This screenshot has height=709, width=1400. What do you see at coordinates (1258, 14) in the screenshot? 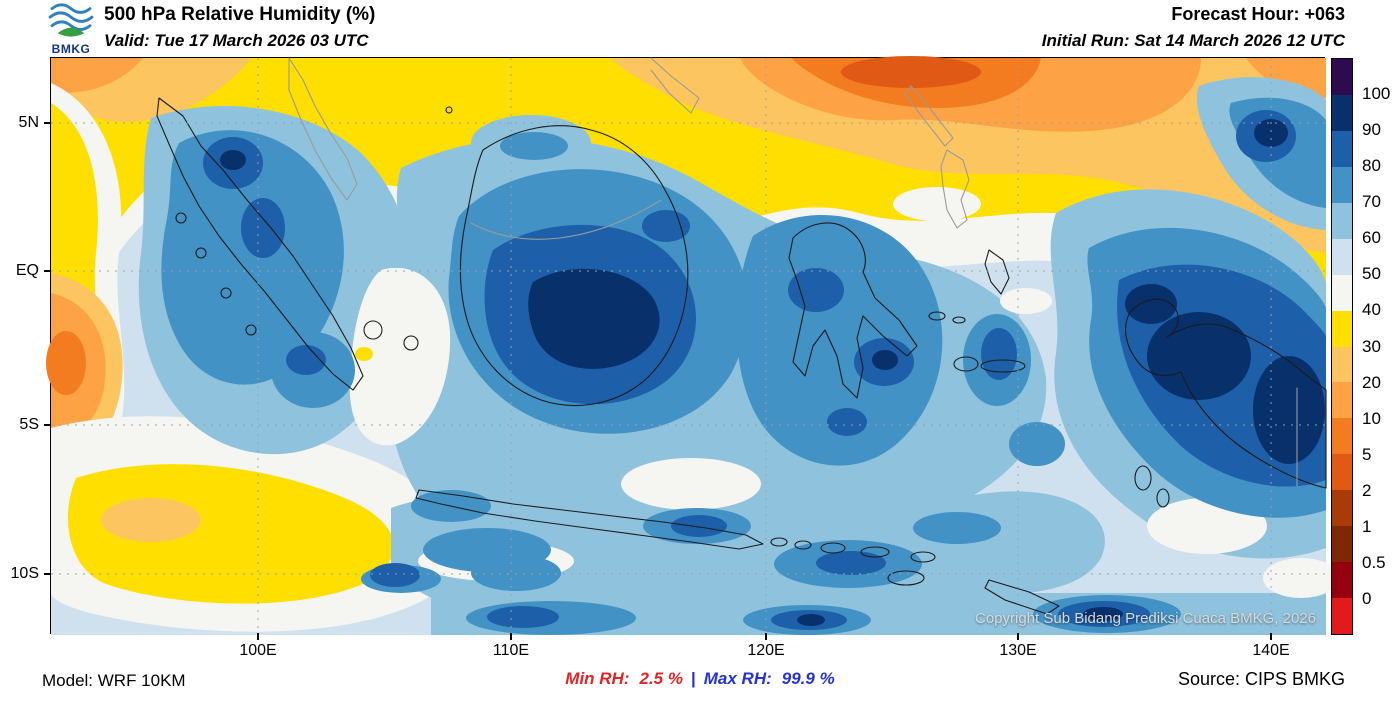
I see `forecast-hour-label: Forecast Hour: +063` at bounding box center [1258, 14].